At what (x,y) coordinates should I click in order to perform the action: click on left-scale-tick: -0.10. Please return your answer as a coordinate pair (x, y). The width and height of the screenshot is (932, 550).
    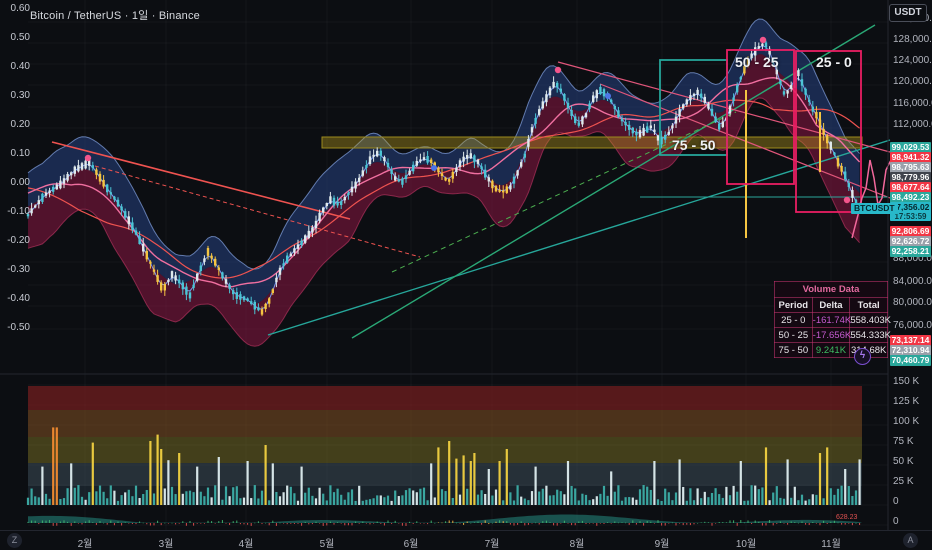
    Looking at the image, I should click on (18, 211).